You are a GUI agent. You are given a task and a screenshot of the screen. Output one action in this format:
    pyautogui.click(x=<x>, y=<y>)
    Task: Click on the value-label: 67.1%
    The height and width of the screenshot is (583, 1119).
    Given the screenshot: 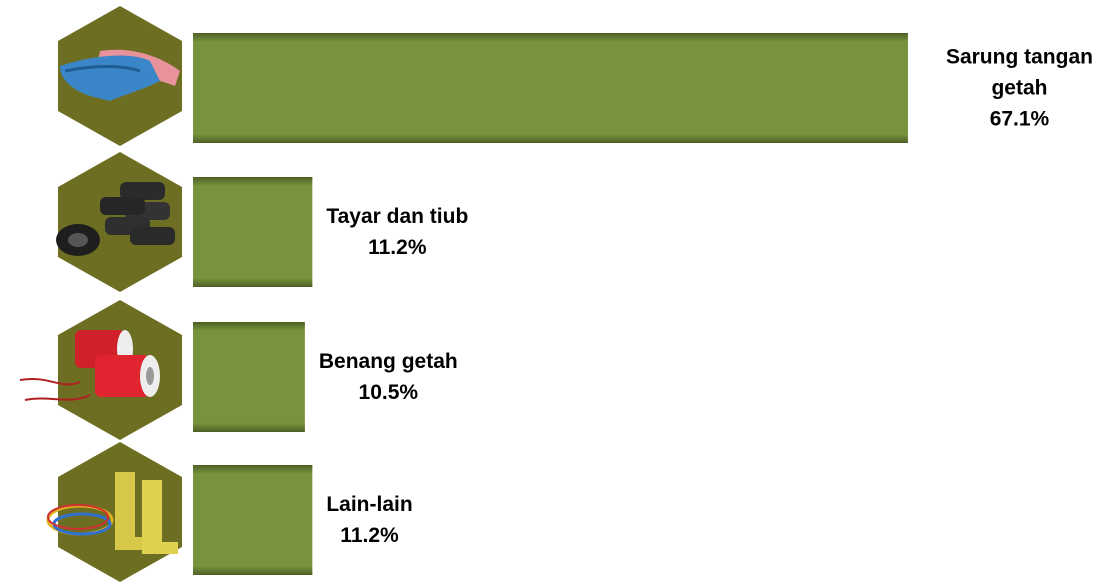 What is the action you would take?
    pyautogui.click(x=1019, y=119)
    